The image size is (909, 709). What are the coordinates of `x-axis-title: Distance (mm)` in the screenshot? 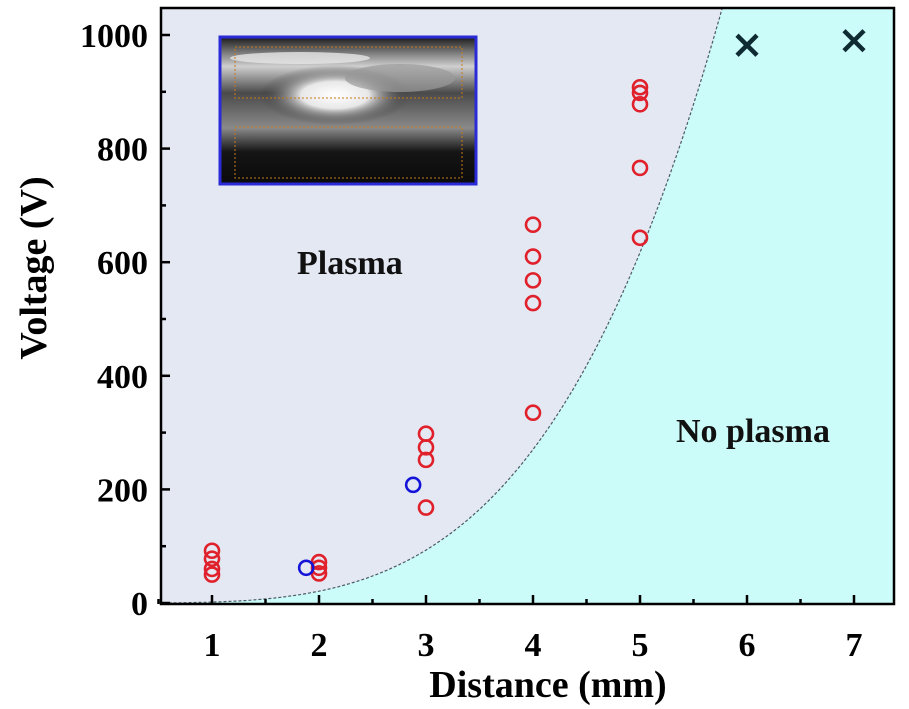 It's located at (547, 685).